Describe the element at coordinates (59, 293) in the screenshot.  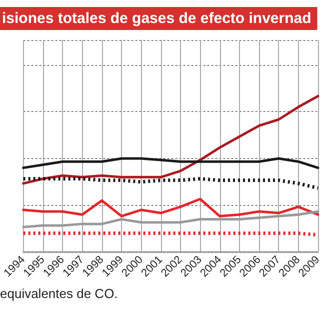
I see `text: equivalentes de CO.` at that location.